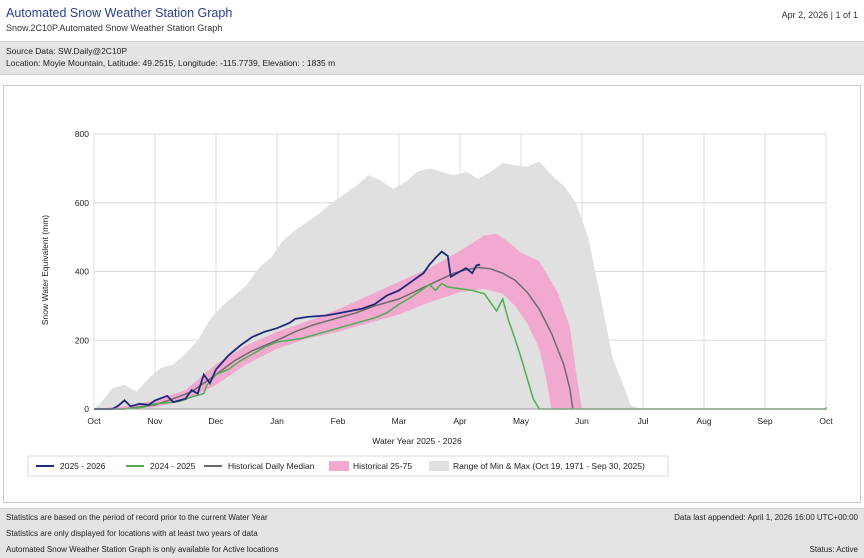 This screenshot has width=864, height=558. Describe the element at coordinates (399, 421) in the screenshot. I see `x-tick-label: Mar` at that location.